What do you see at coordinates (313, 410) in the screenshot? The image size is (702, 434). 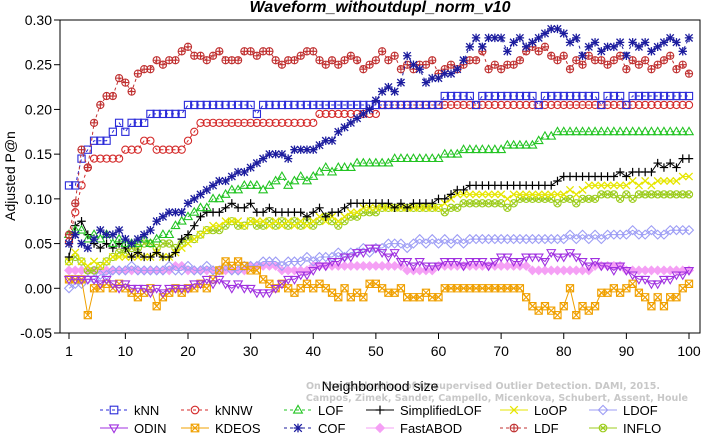 I see `legend-entry: LOF` at bounding box center [313, 410].